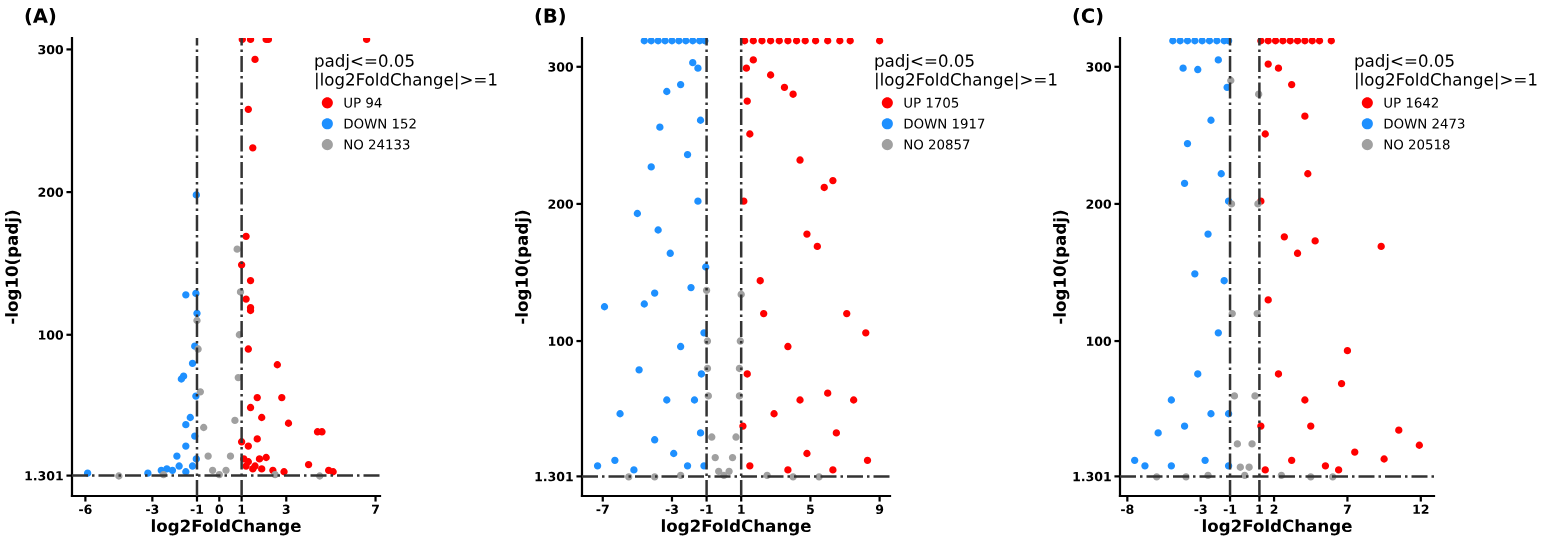 Image resolution: width=1558 pixels, height=546 pixels. I want to click on chart-title: (B), so click(550, 17).